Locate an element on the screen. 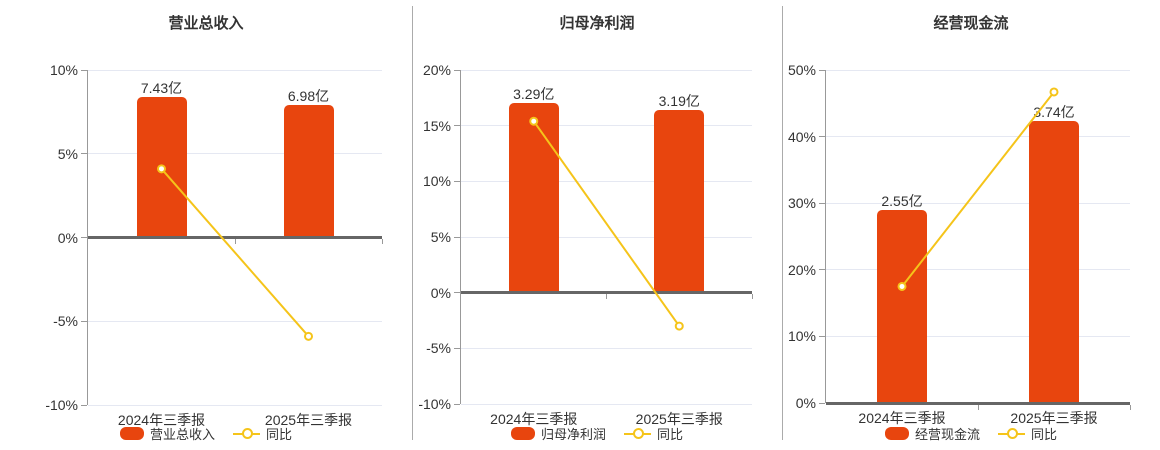 Image resolution: width=1160 pixels, height=450 pixels. legend: 经营现金流 同比 is located at coordinates (971, 433).